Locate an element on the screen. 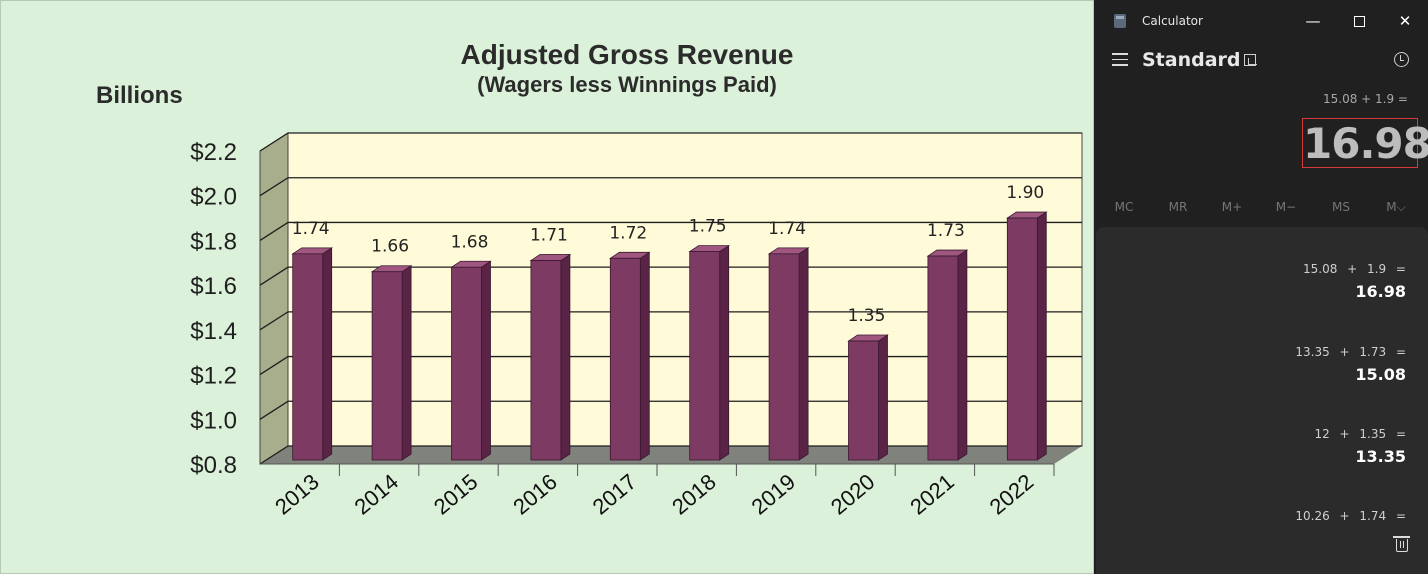 This screenshot has height=575, width=1428. bar-2013 is located at coordinates (312, 354).